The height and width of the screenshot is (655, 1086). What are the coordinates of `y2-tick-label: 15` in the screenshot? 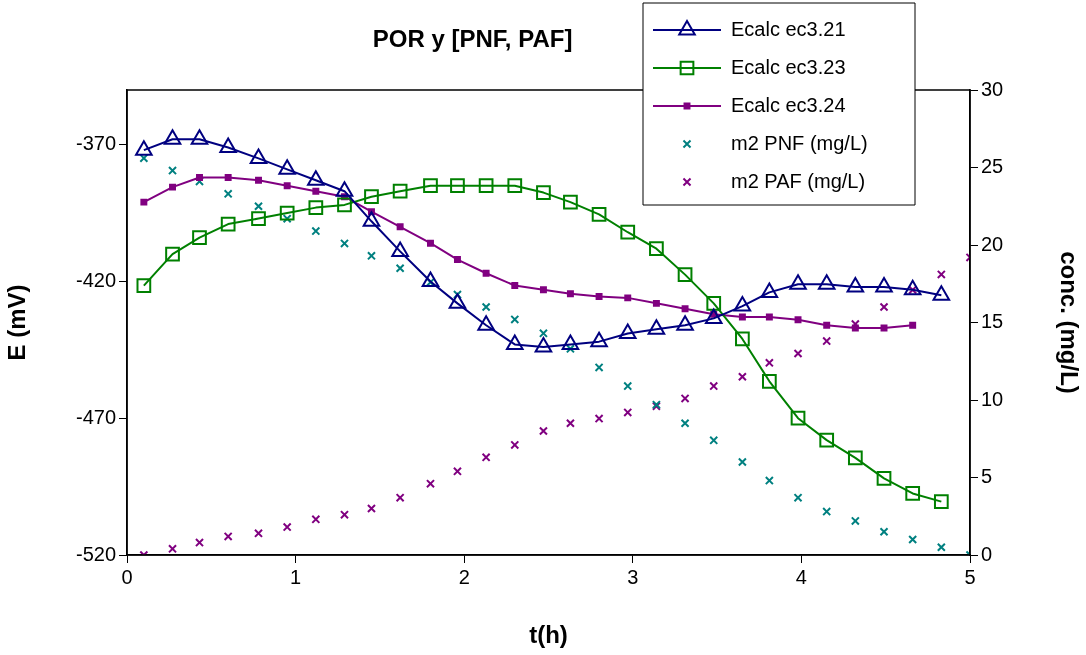 It's located at (992, 321).